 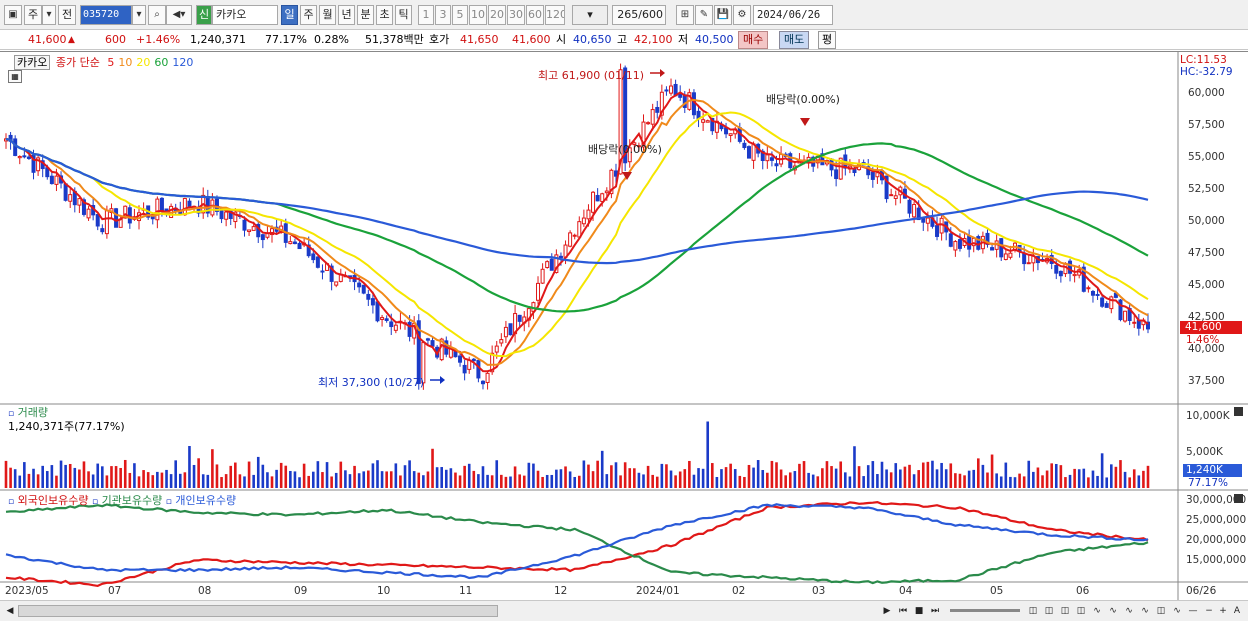 I want to click on x-label-6: 12, so click(x=561, y=591).